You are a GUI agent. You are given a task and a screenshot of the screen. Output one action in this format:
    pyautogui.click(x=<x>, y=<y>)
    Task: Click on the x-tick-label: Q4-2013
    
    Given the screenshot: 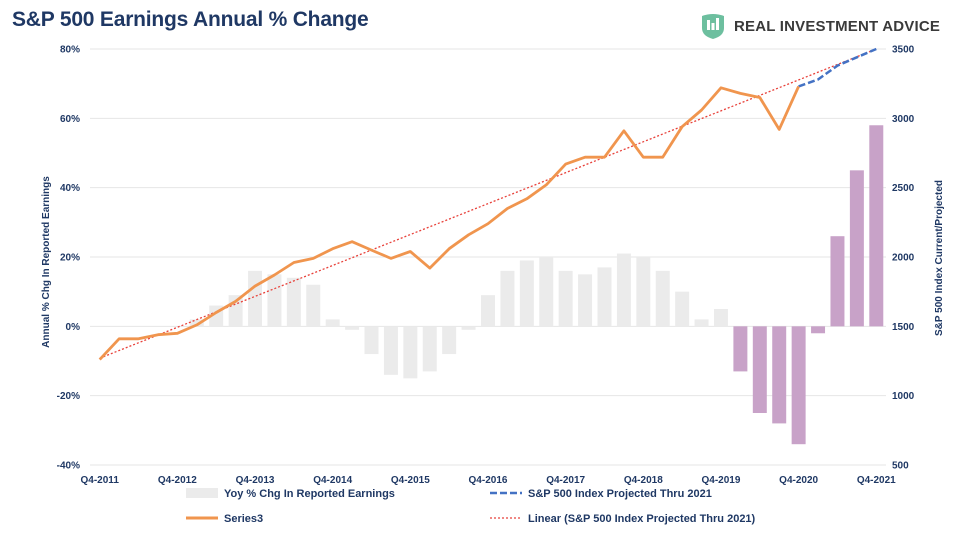 What is the action you would take?
    pyautogui.click(x=255, y=480)
    